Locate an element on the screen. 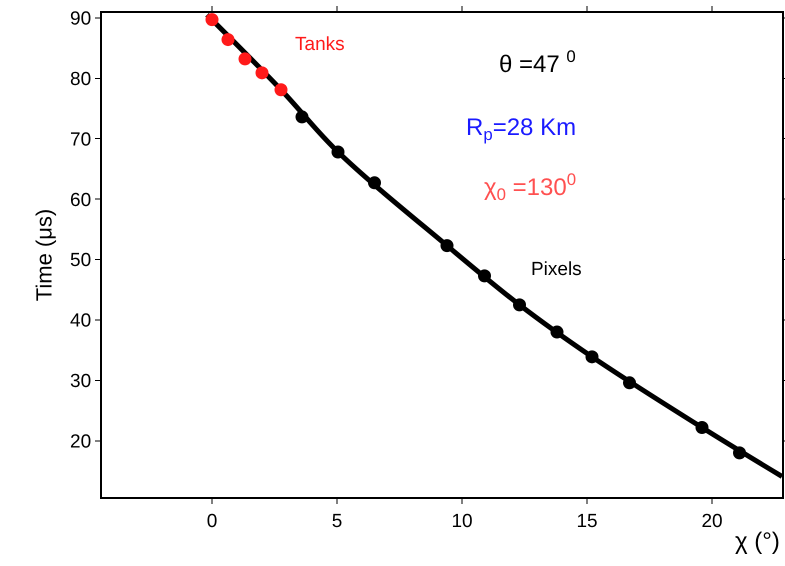 Image resolution: width=785 pixels, height=566 pixels. y-tick-label: 20 is located at coordinates (81, 441).